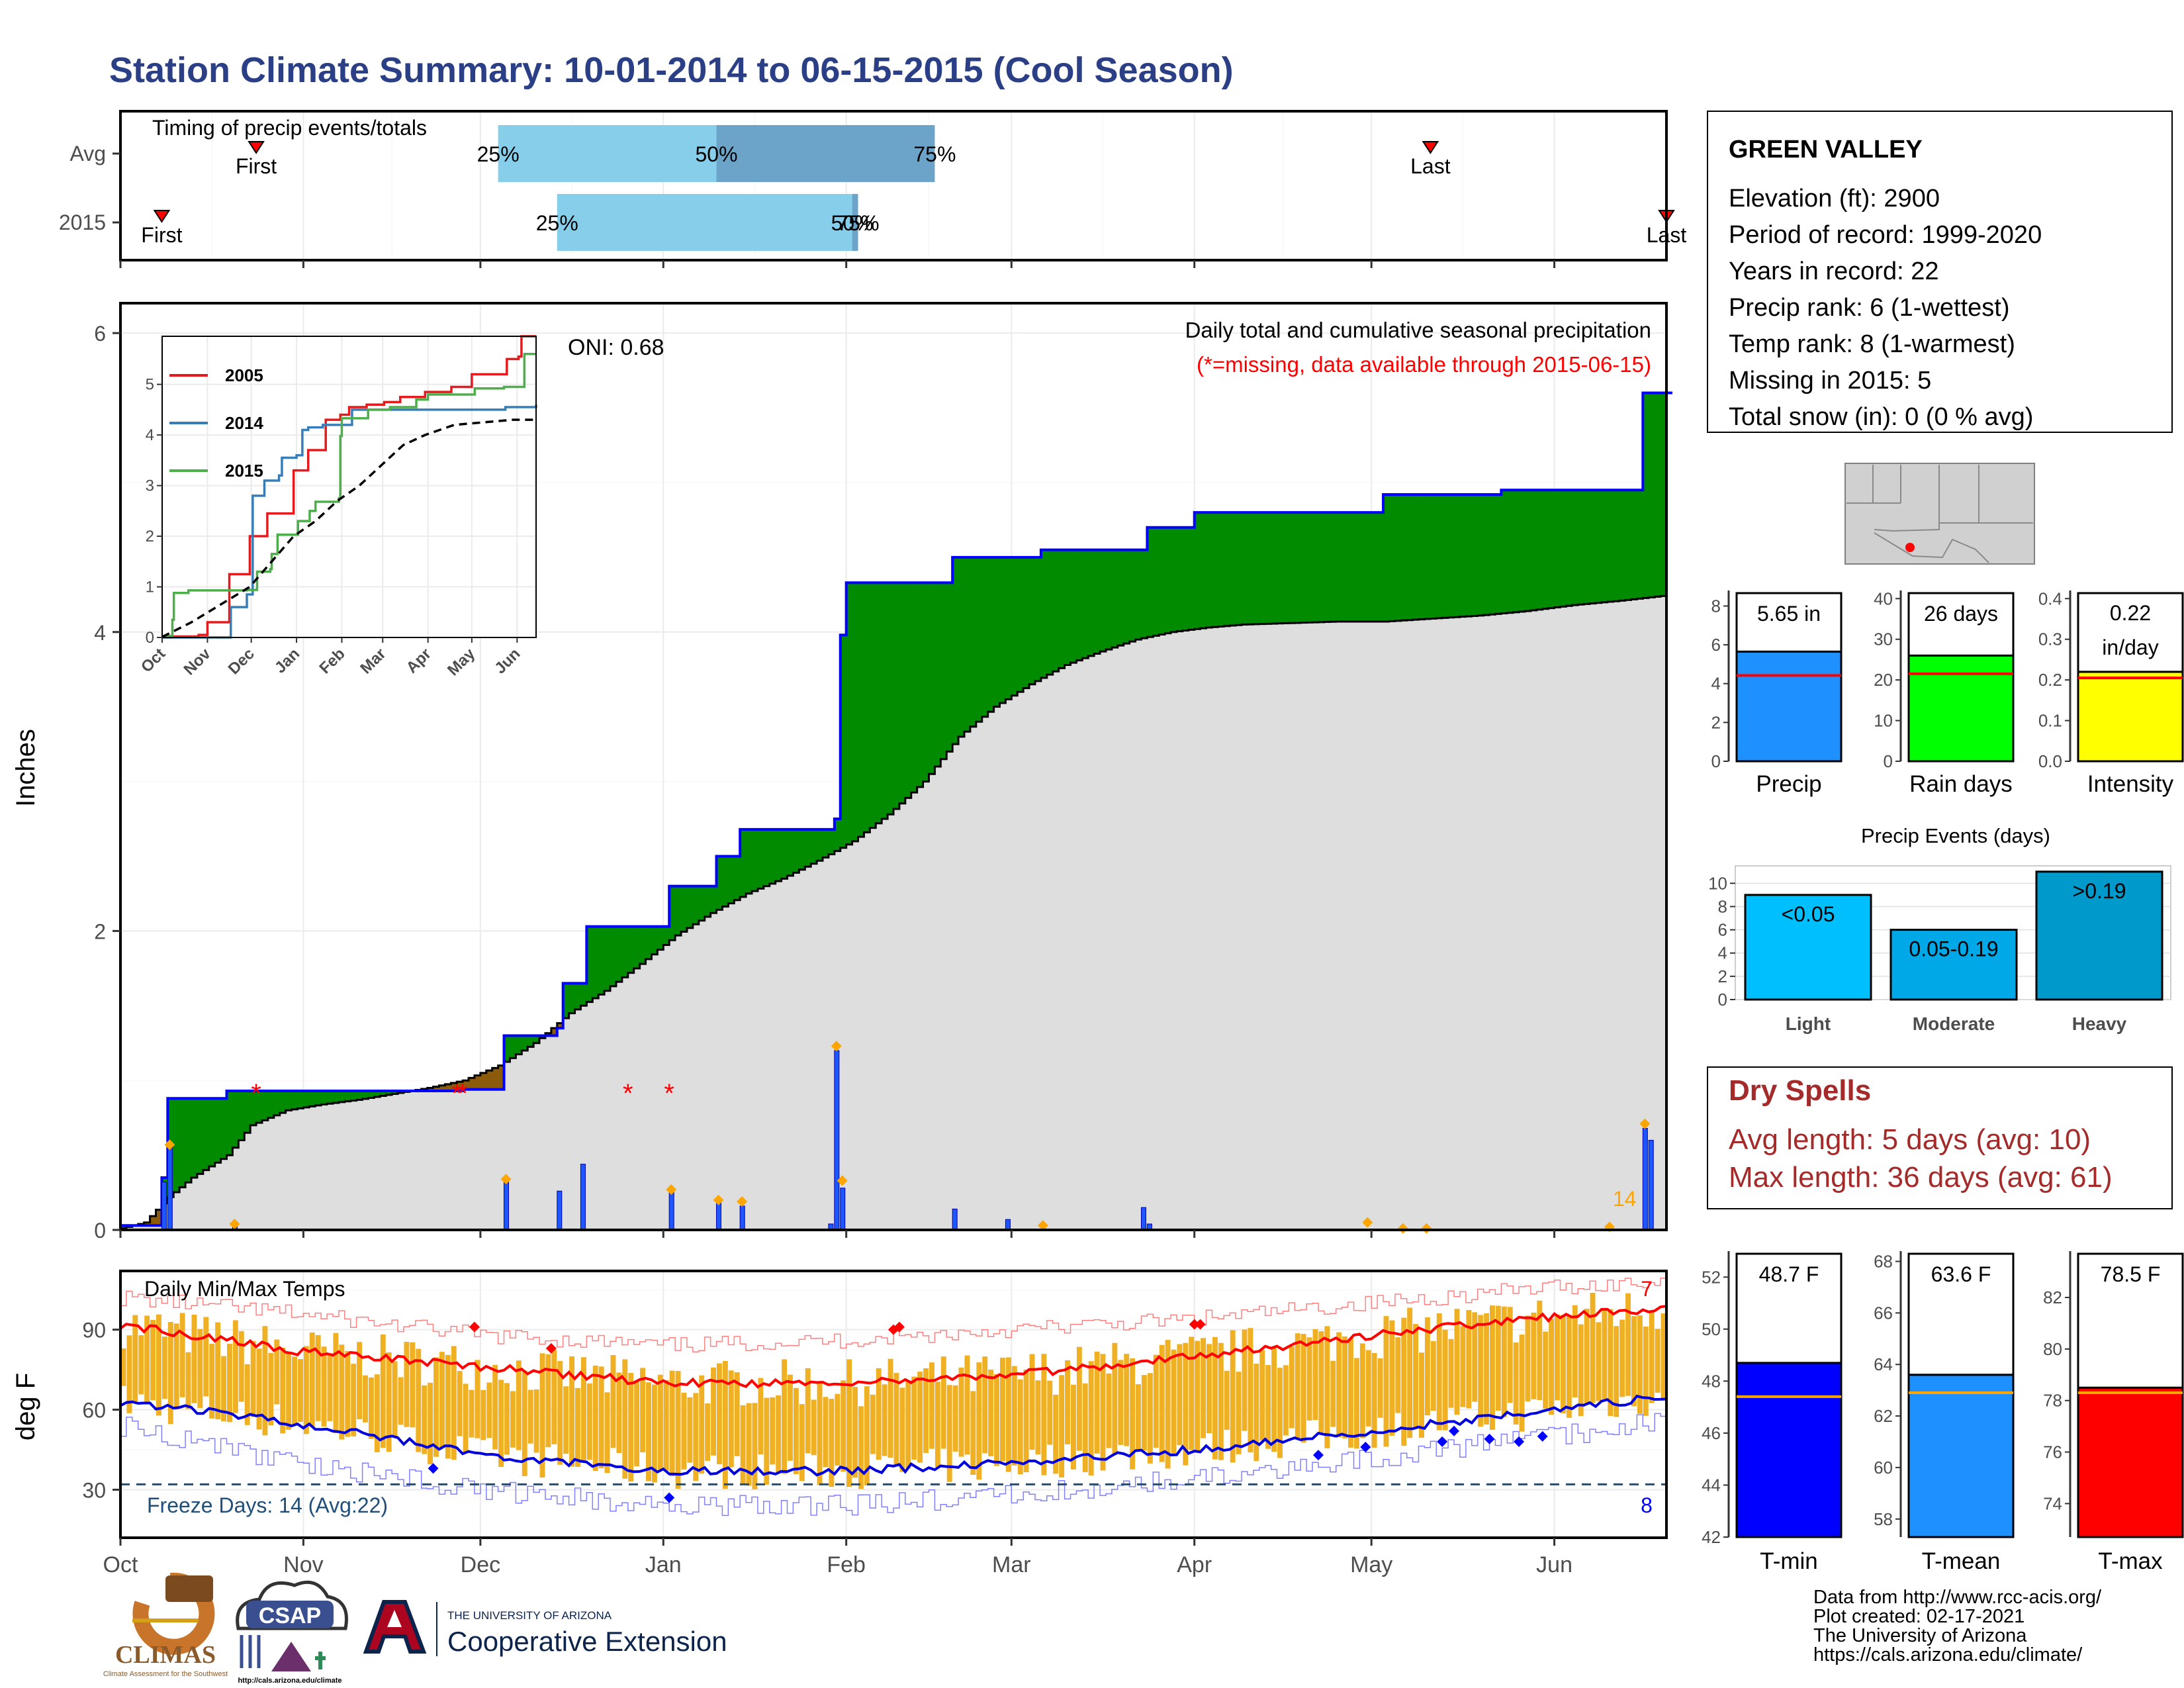 The width and height of the screenshot is (2184, 1688). What do you see at coordinates (170, 1144) in the screenshot?
I see `avg-daily-marker` at bounding box center [170, 1144].